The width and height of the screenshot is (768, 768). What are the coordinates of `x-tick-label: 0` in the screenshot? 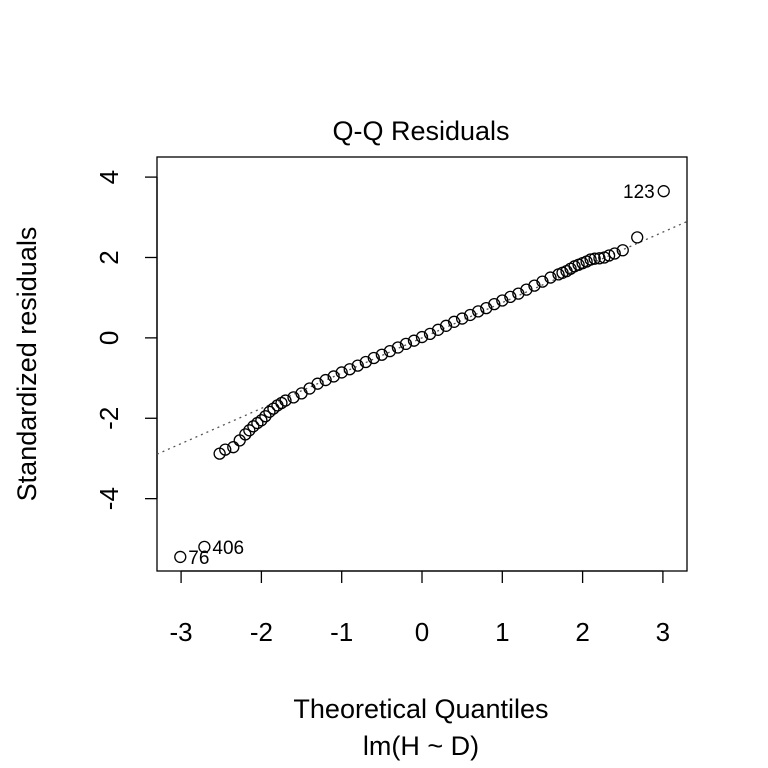 It's located at (422, 632).